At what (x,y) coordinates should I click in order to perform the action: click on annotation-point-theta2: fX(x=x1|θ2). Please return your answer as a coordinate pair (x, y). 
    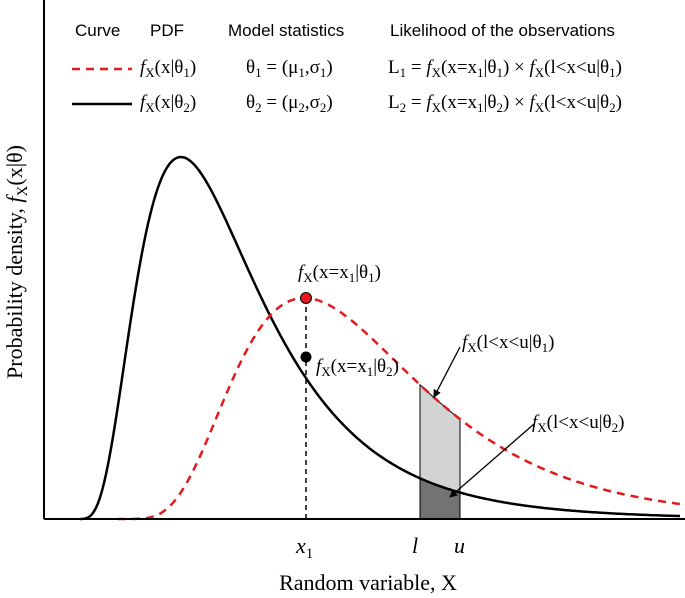
    Looking at the image, I should click on (357, 367).